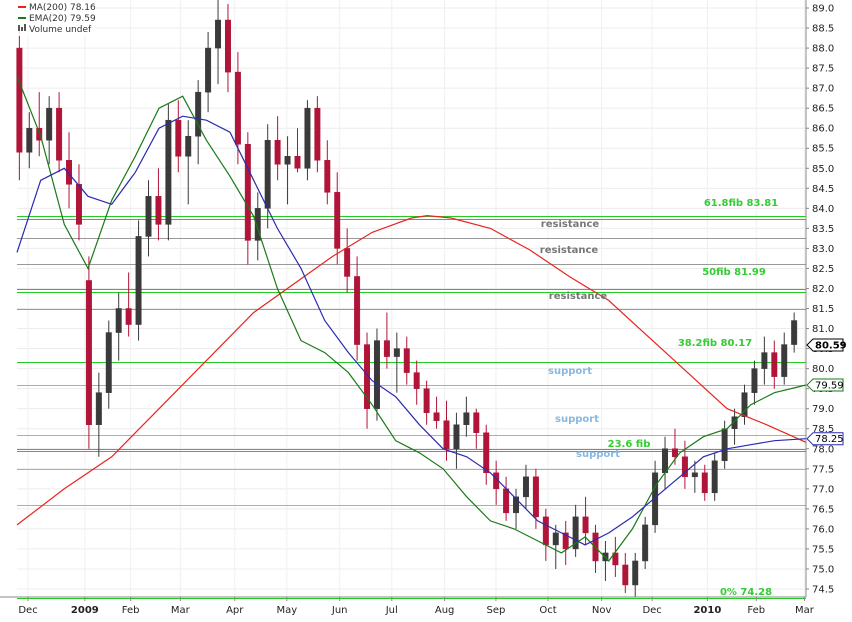  What do you see at coordinates (823, 109) in the screenshot?
I see `y-tick-label: 86.5` at bounding box center [823, 109].